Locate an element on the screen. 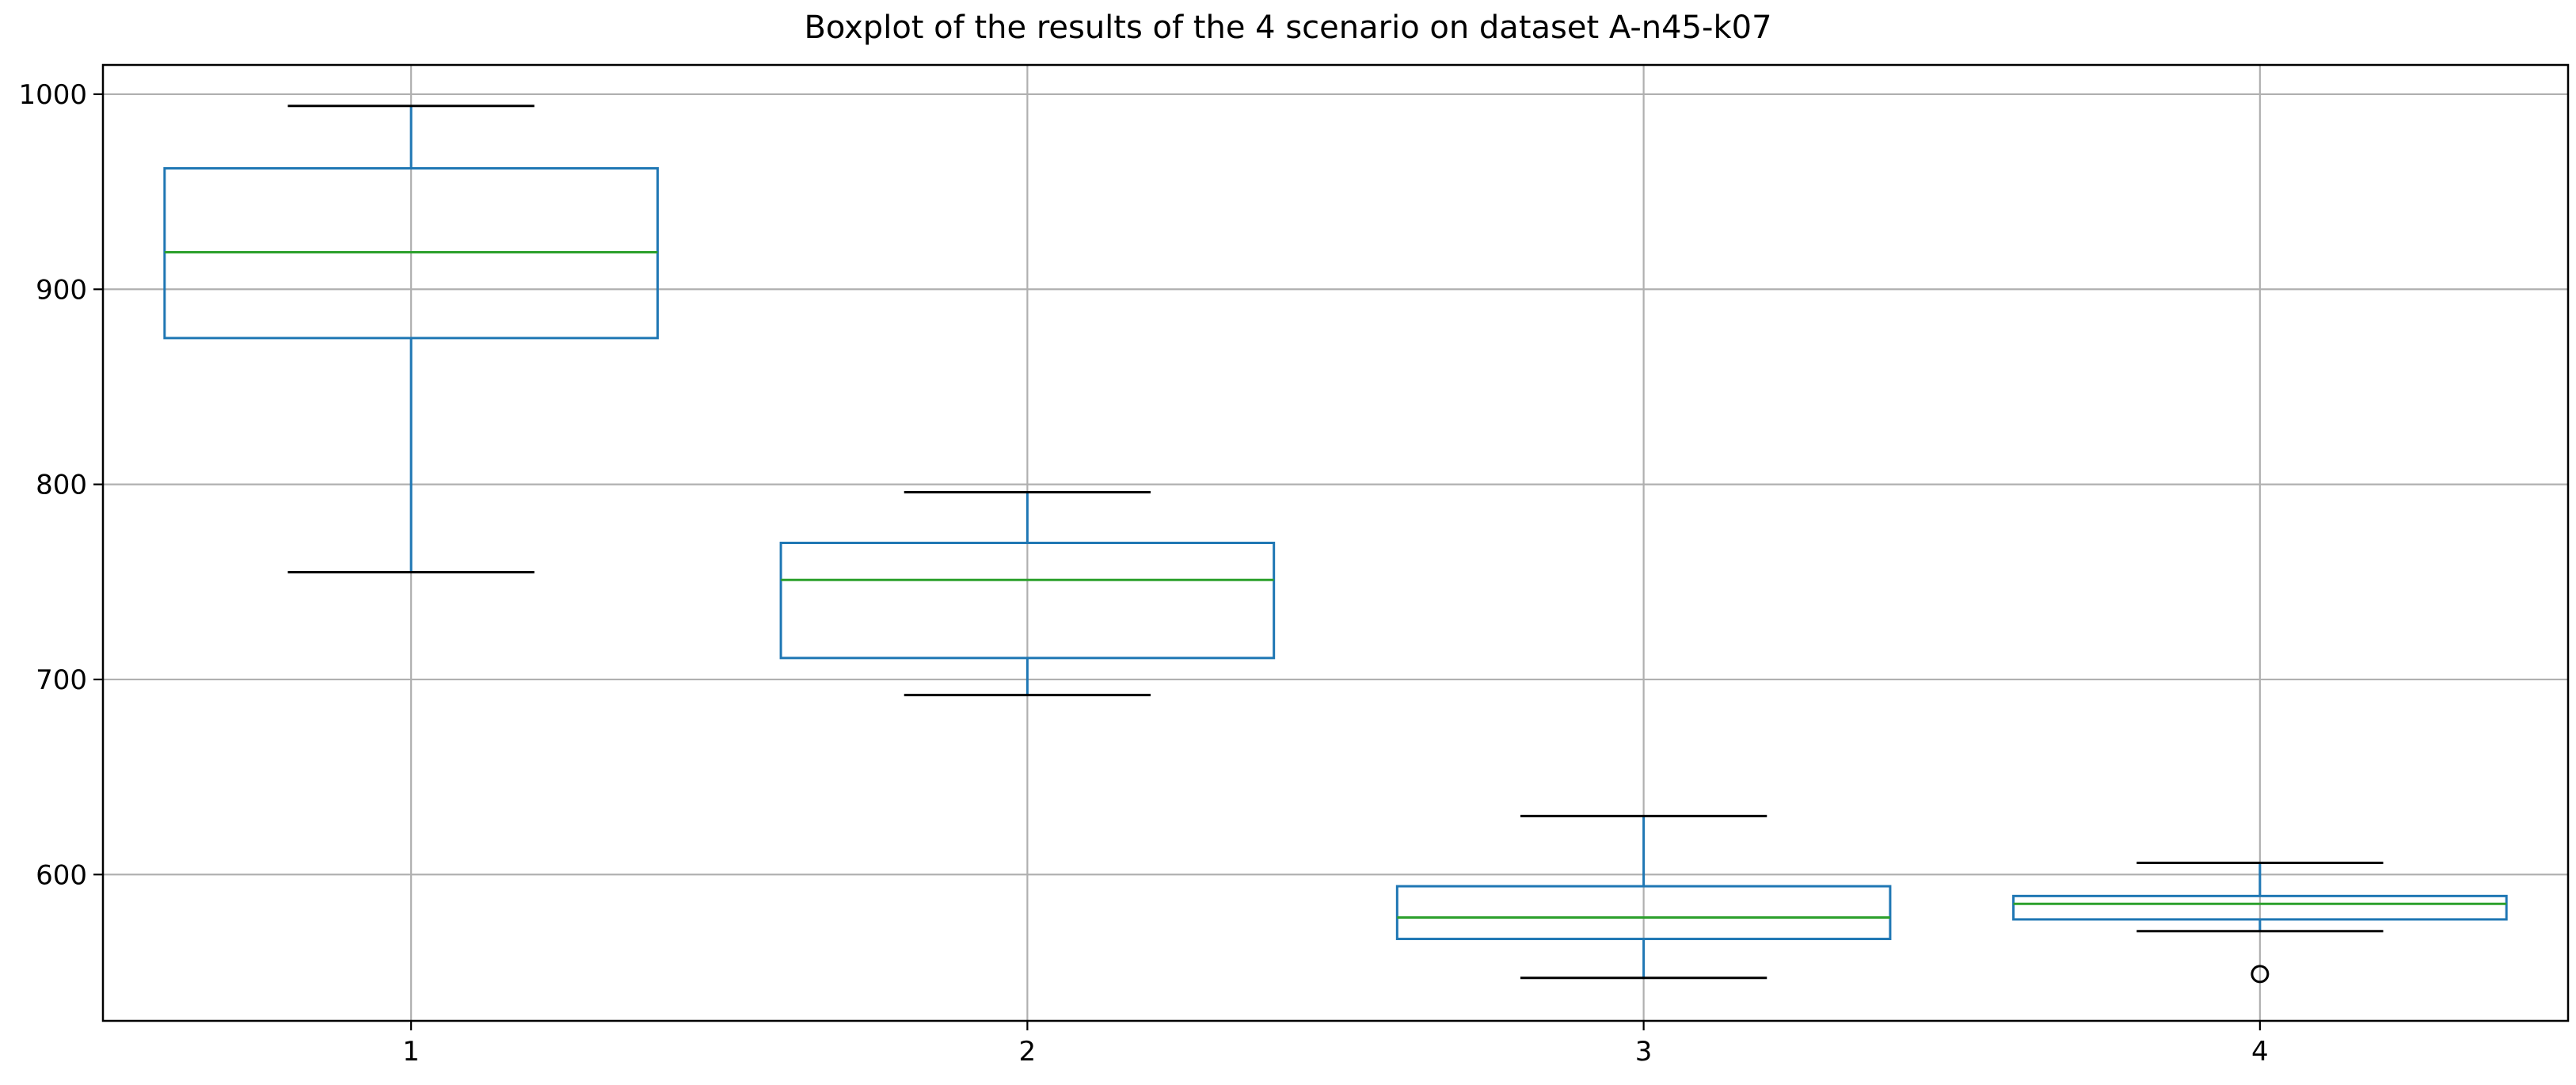 The height and width of the screenshot is (1085, 2576). y-tick-label: 600 is located at coordinates (61, 875).